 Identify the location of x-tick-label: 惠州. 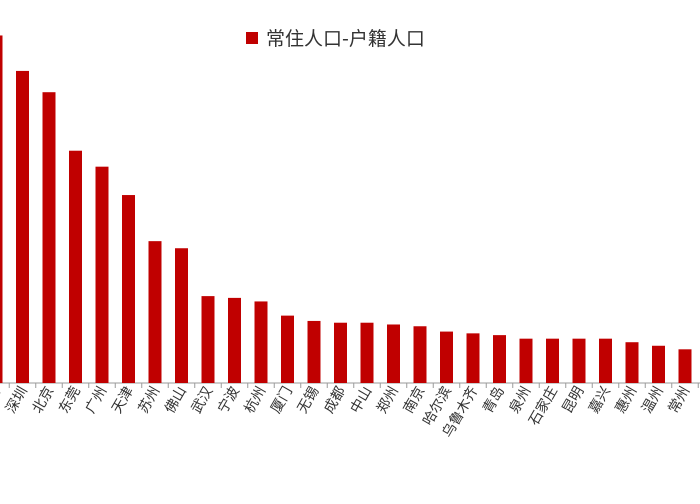
(627, 400).